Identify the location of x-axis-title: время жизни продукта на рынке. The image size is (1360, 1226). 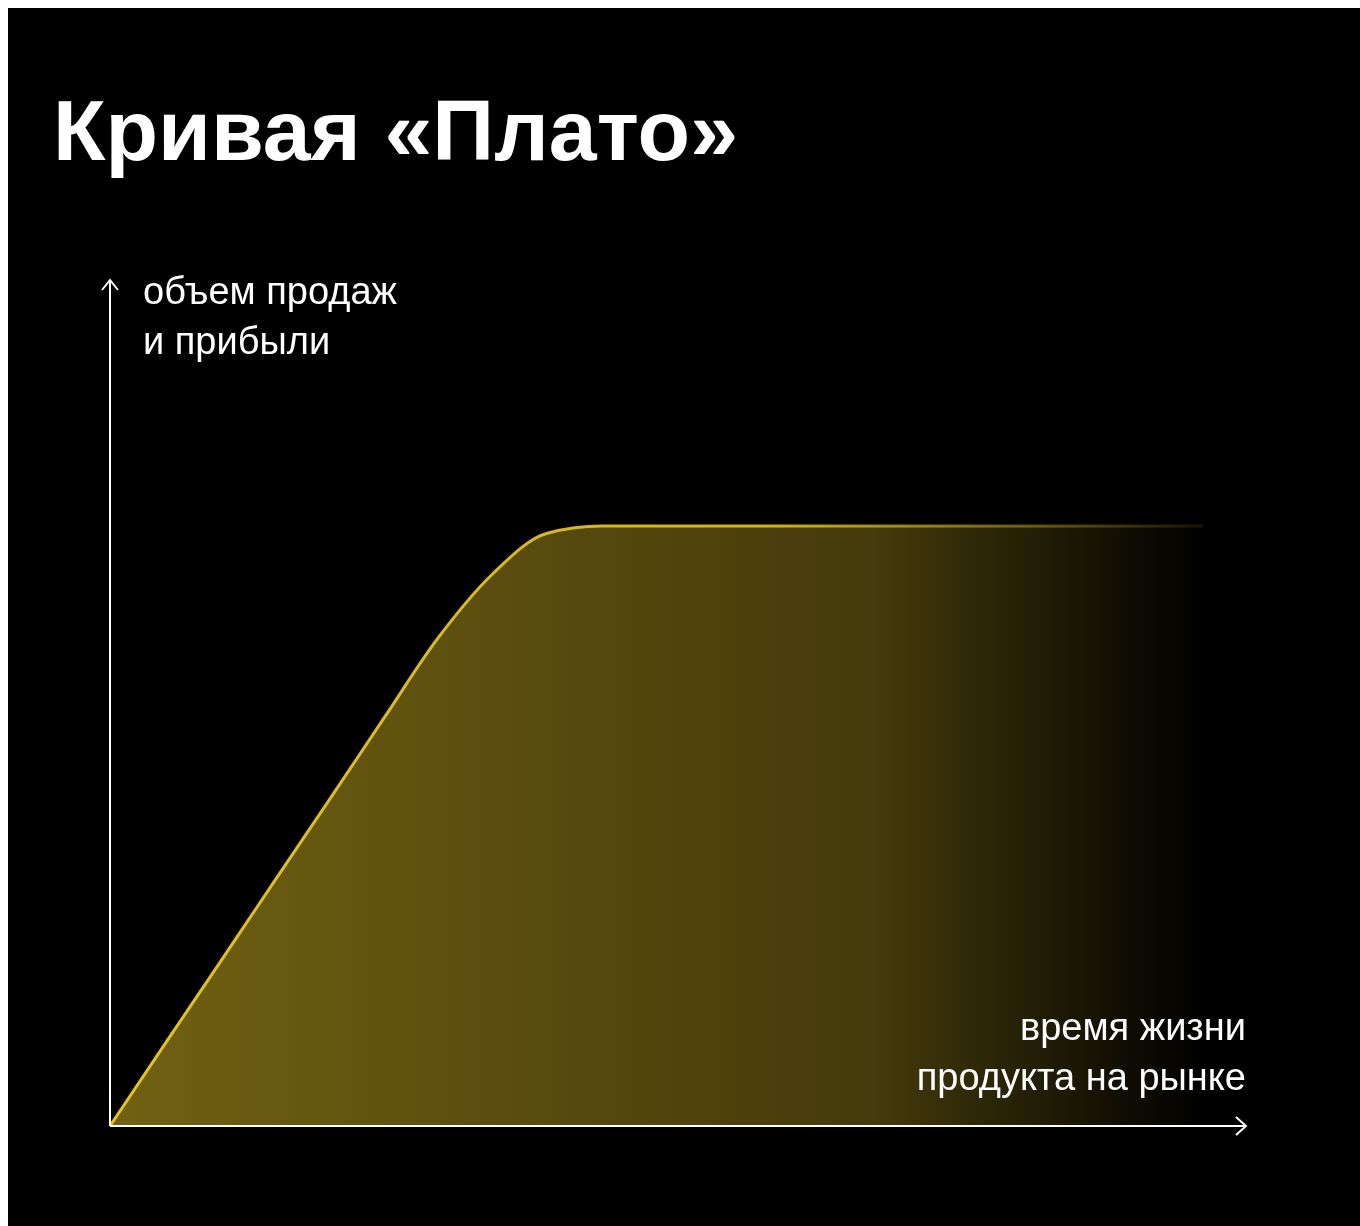
(1081, 1052).